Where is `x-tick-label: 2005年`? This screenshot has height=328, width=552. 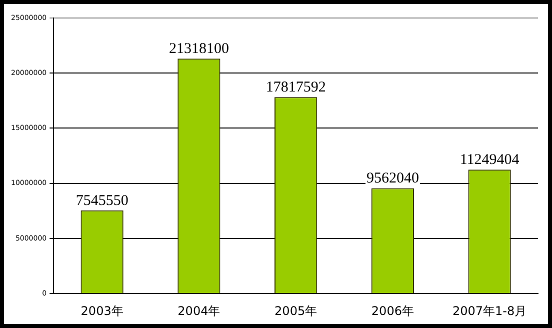
x-tick-label: 2005年 is located at coordinates (296, 311).